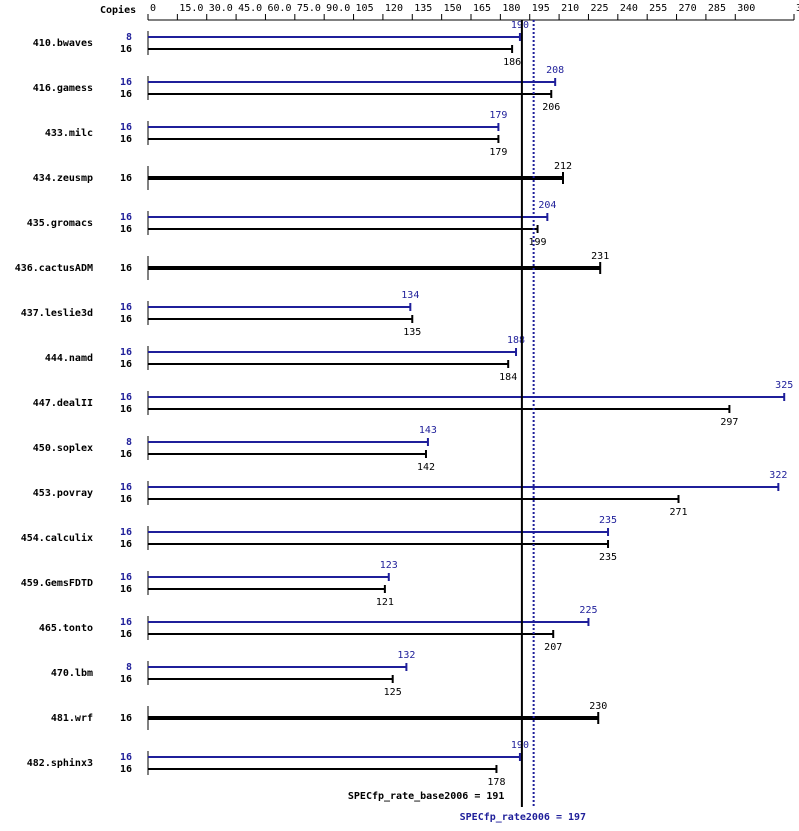 The image size is (799, 831). I want to click on x-tick-label: 150, so click(453, 8).